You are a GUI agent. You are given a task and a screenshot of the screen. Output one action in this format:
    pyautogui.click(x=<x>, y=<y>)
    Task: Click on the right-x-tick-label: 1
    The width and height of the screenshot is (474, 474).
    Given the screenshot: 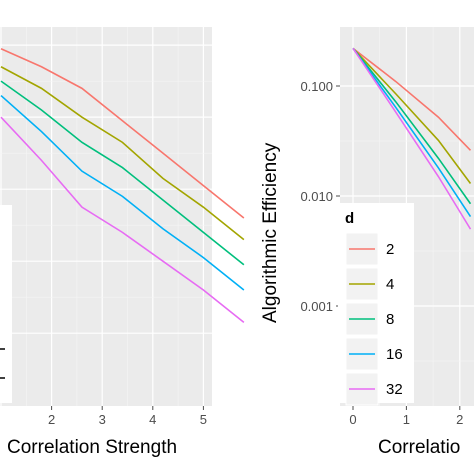 What is the action you would take?
    pyautogui.click(x=406, y=419)
    